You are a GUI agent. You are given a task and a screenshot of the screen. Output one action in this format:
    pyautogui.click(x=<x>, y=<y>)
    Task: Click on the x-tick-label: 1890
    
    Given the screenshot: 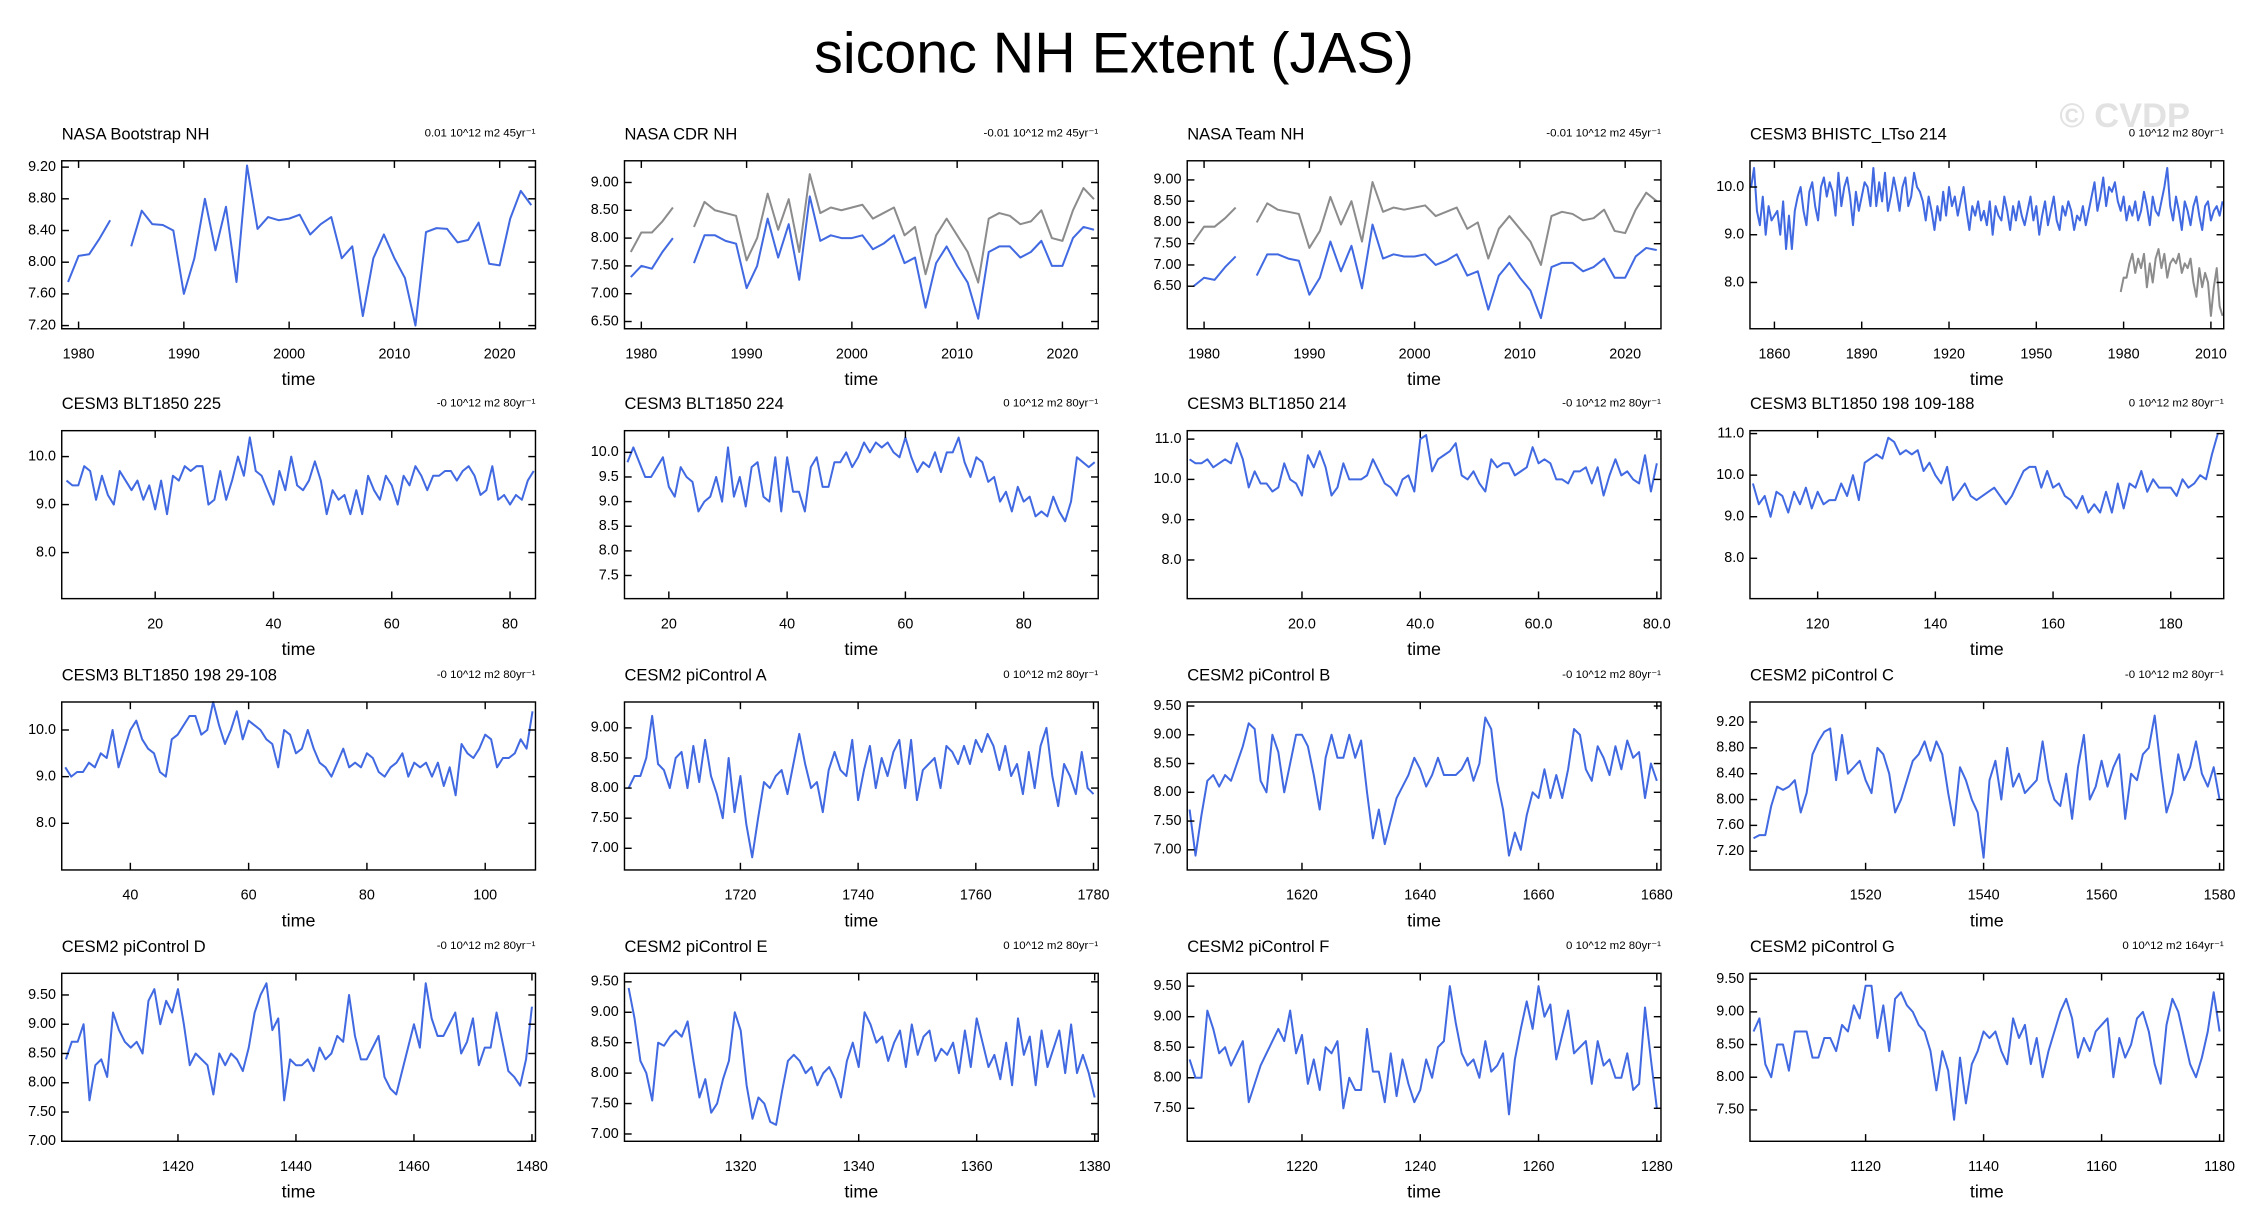 What is the action you would take?
    pyautogui.click(x=1862, y=354)
    